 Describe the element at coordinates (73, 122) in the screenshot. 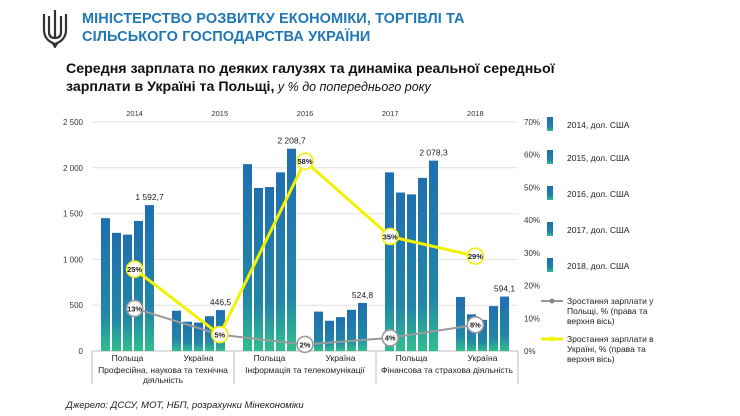

I see `left-axis-tick-label: 2 500` at that location.